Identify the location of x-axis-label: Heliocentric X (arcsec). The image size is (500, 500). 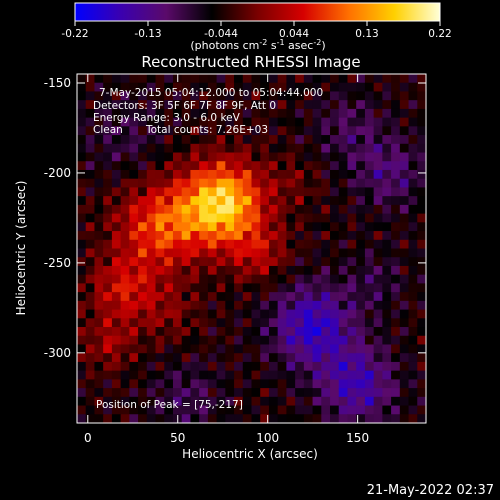
(250, 454).